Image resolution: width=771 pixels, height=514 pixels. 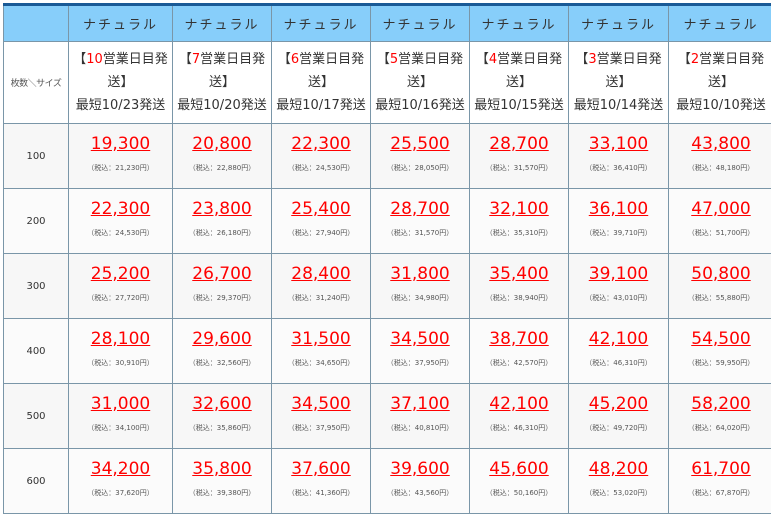 I want to click on price-cell: 38,700（税込：42,570円）, so click(x=519, y=351).